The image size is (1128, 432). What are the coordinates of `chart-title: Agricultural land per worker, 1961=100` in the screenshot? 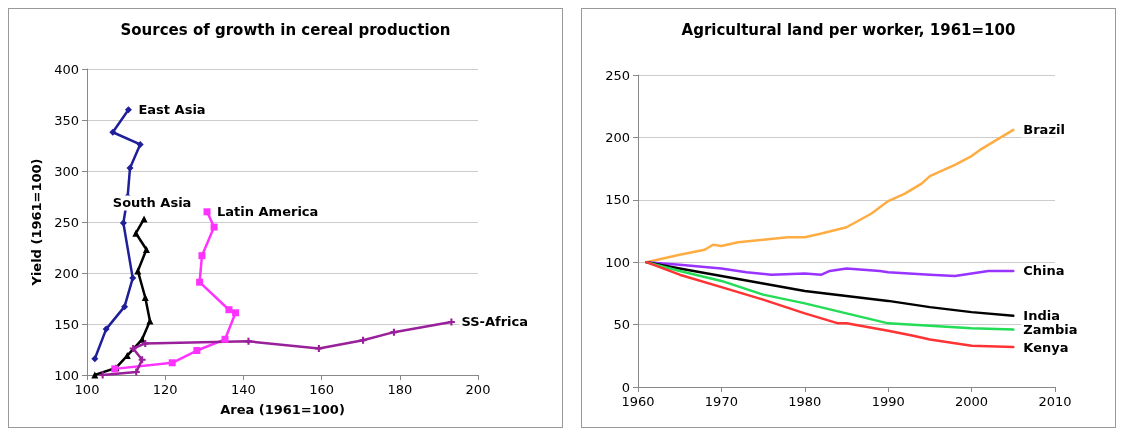 It's located at (848, 29).